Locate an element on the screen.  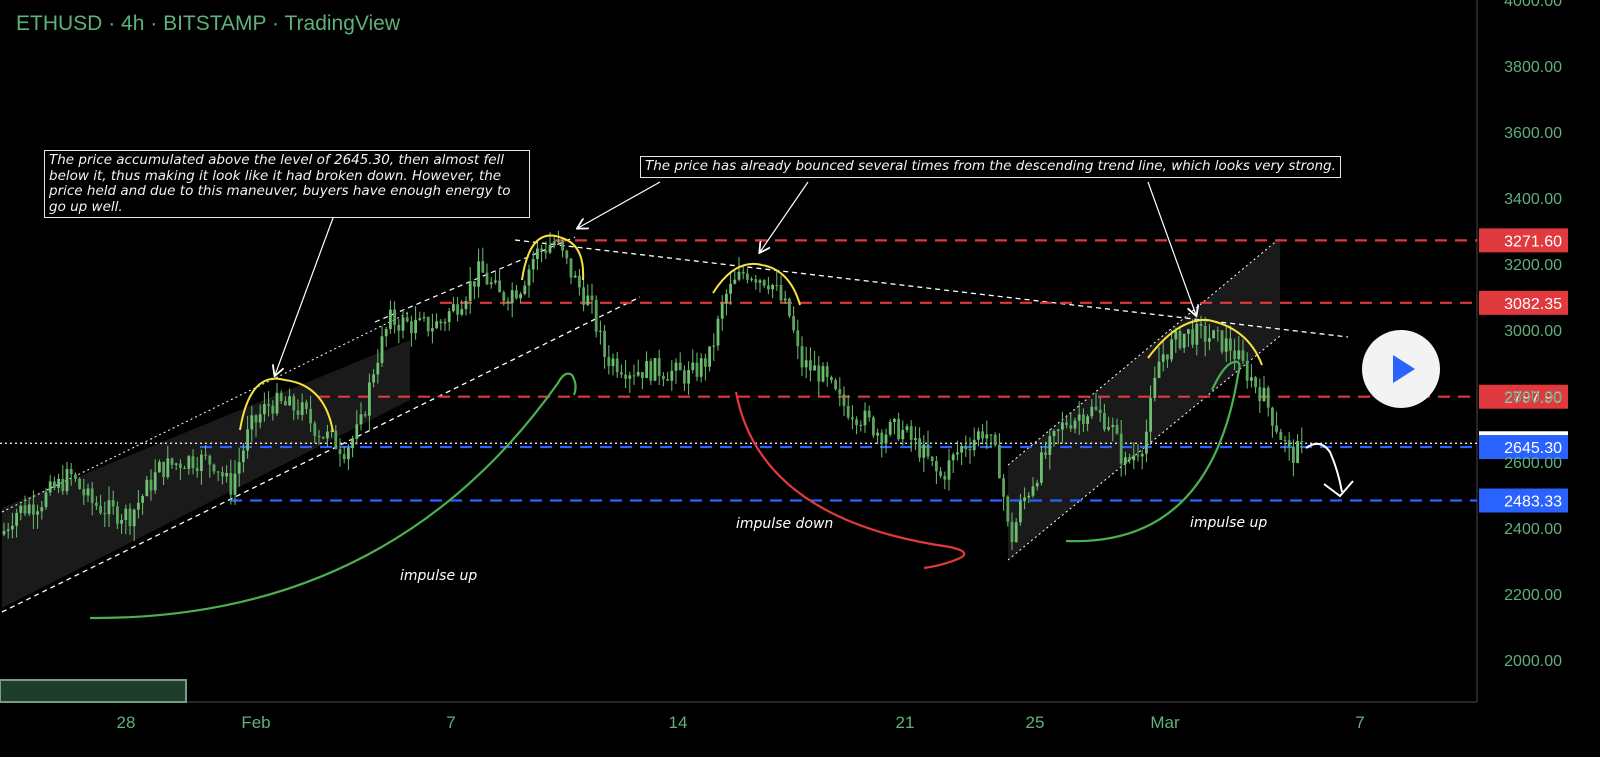
impulse-up-label-2: impulse up is located at coordinates (1228, 523).